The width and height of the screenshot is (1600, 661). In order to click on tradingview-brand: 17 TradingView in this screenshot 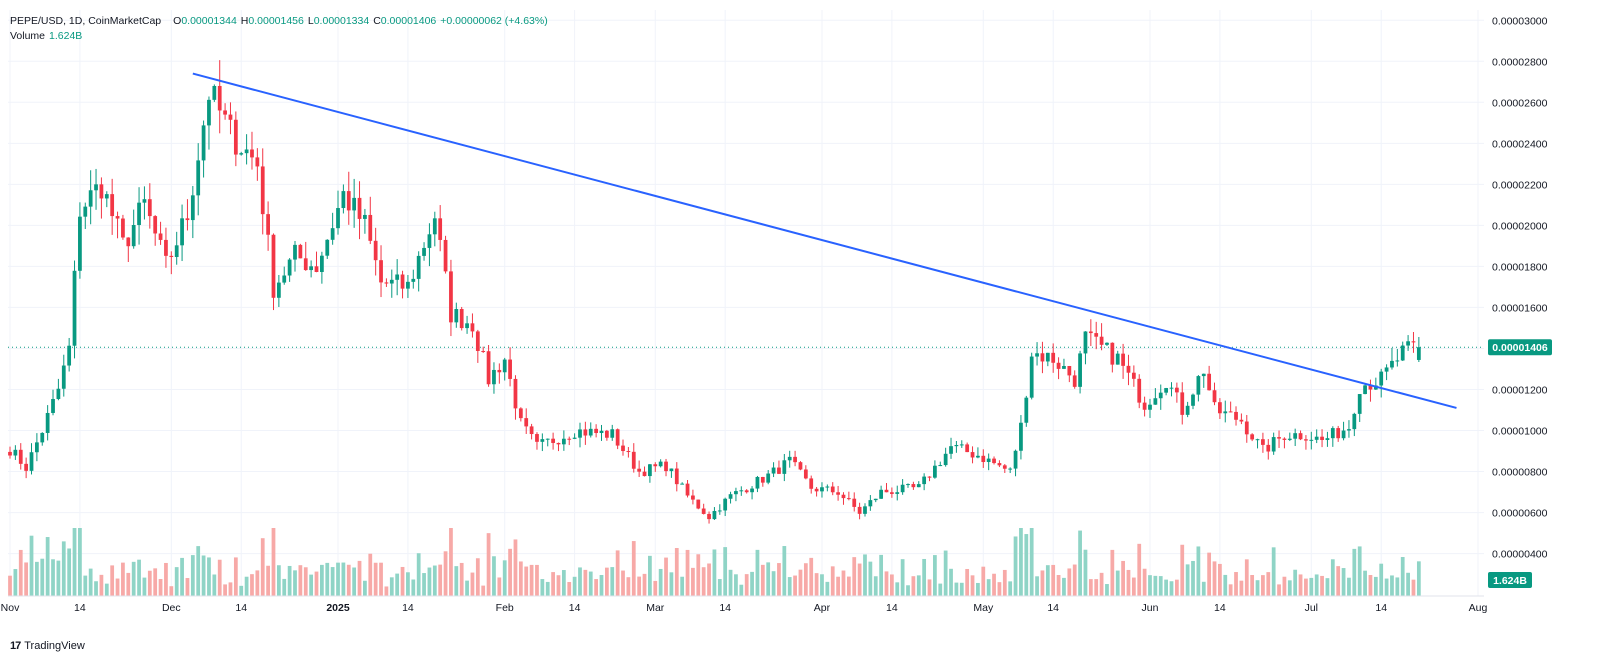, I will do `click(47, 646)`.